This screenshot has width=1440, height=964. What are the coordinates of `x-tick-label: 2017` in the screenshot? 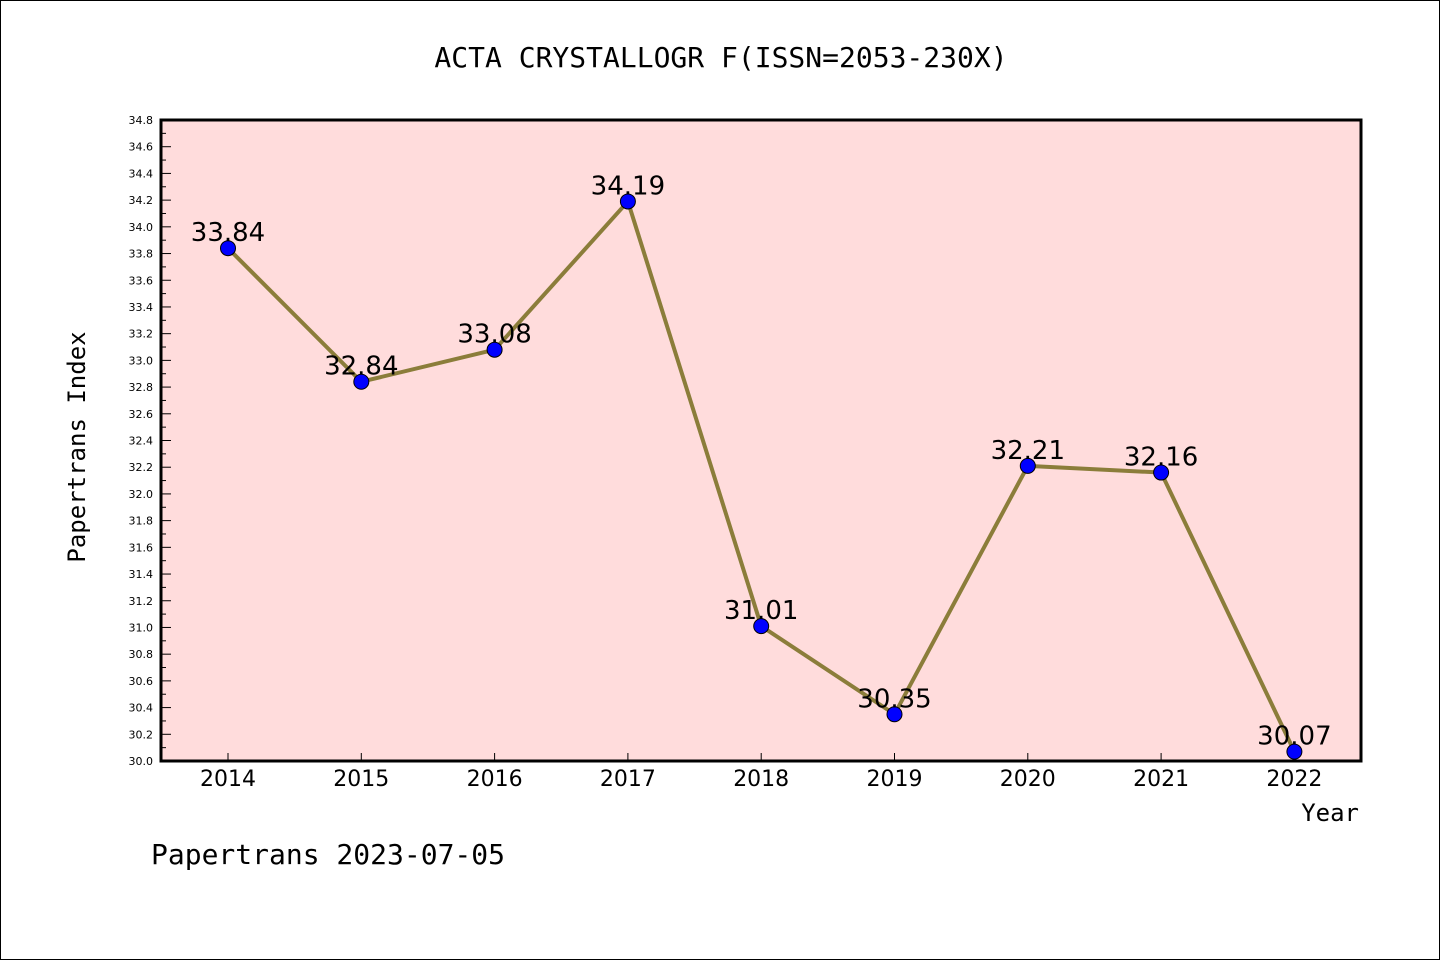 It's located at (628, 779).